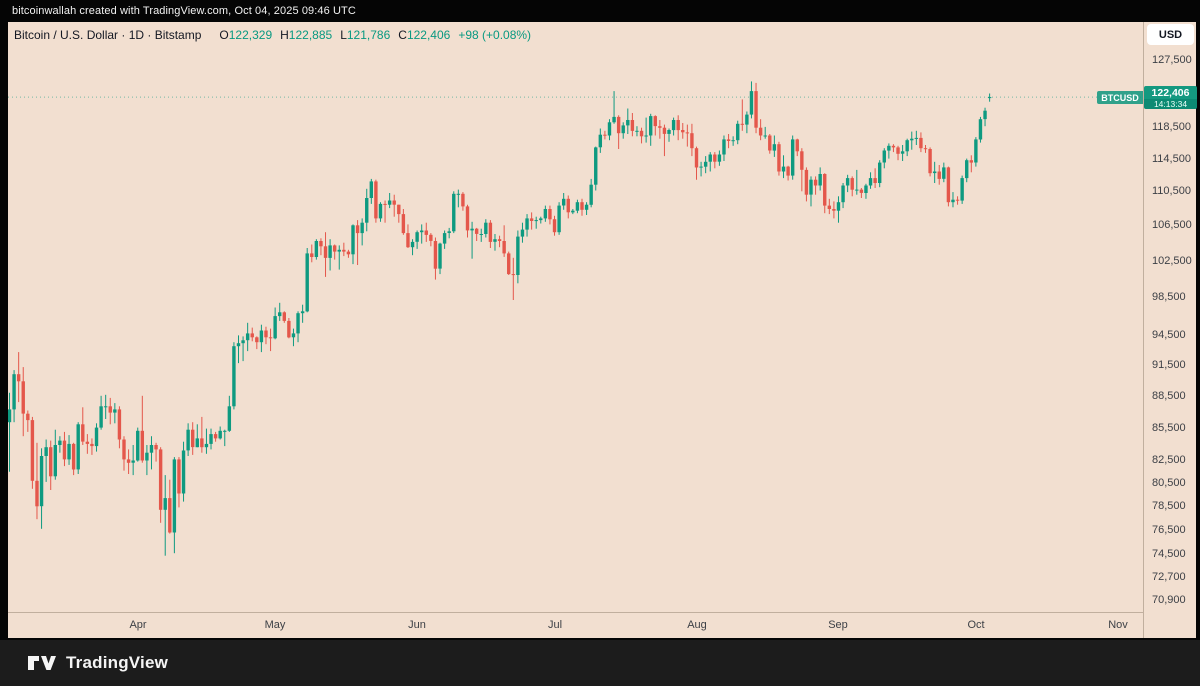  What do you see at coordinates (275, 625) in the screenshot?
I see `month-label: May` at bounding box center [275, 625].